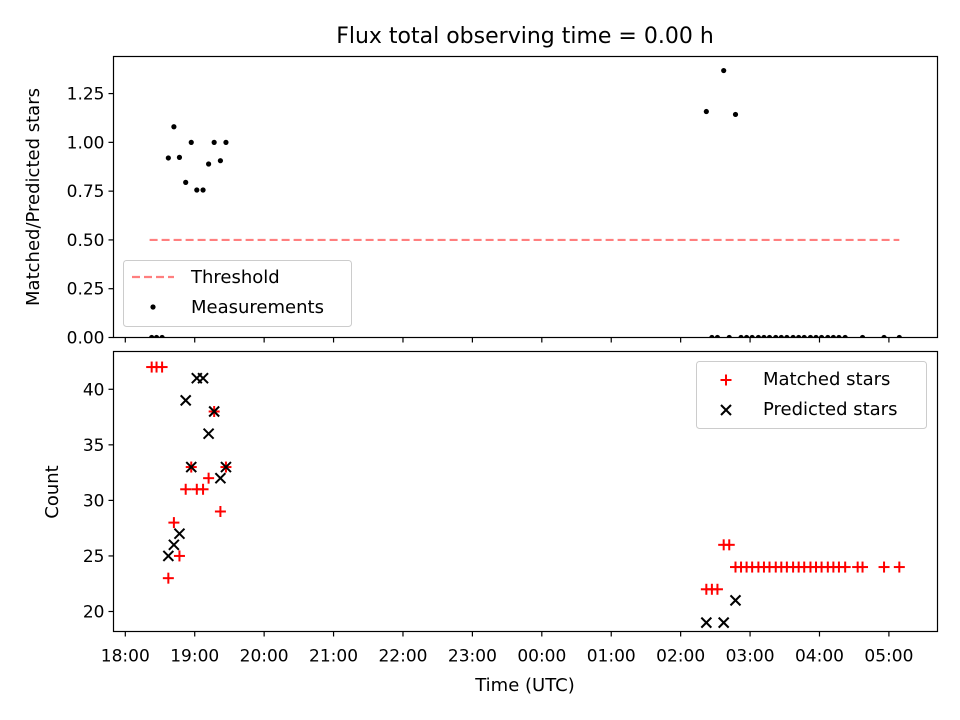  I want to click on legend-matched-marker, so click(726, 380).